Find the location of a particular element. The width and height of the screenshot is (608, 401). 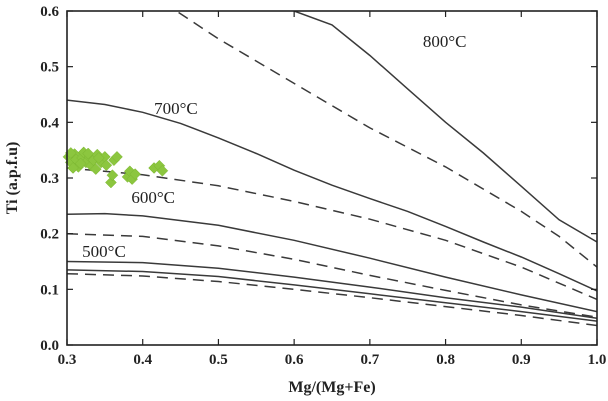

x-tick-label: 0.3 is located at coordinates (67, 360).